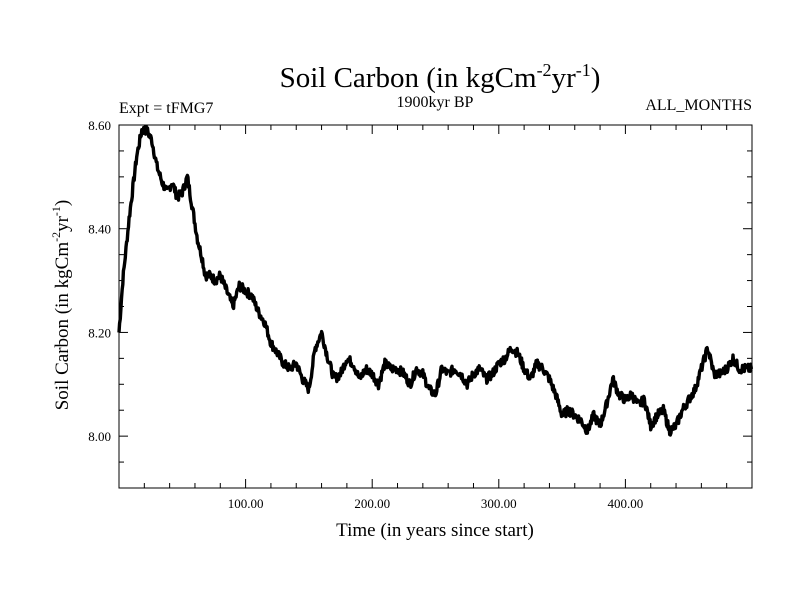 This screenshot has width=800, height=600. Describe the element at coordinates (435, 530) in the screenshot. I see `x-axis-title: Time (in years since start)` at that location.